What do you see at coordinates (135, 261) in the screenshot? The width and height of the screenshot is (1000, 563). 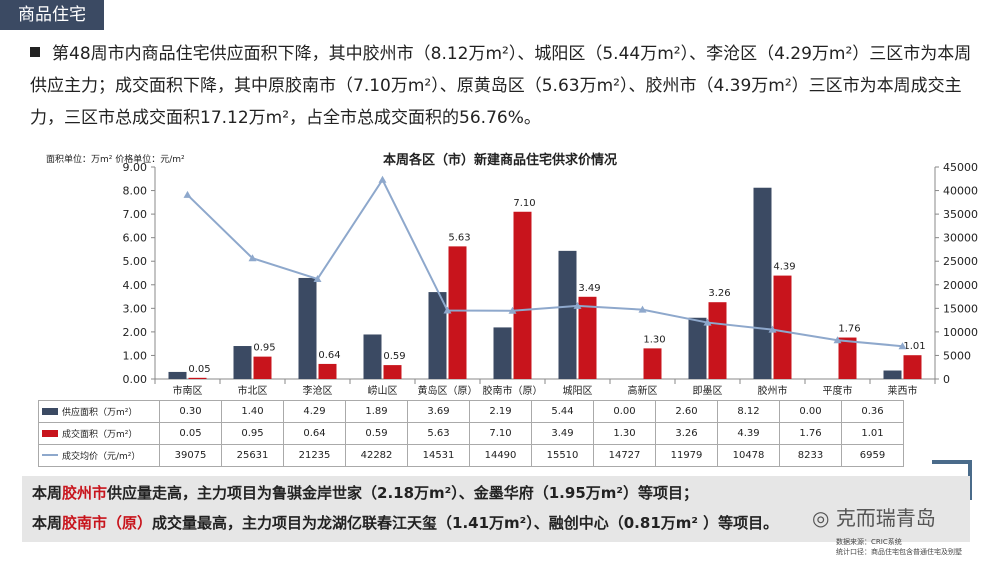 I see `y-tick-label-left: 5.00` at bounding box center [135, 261].